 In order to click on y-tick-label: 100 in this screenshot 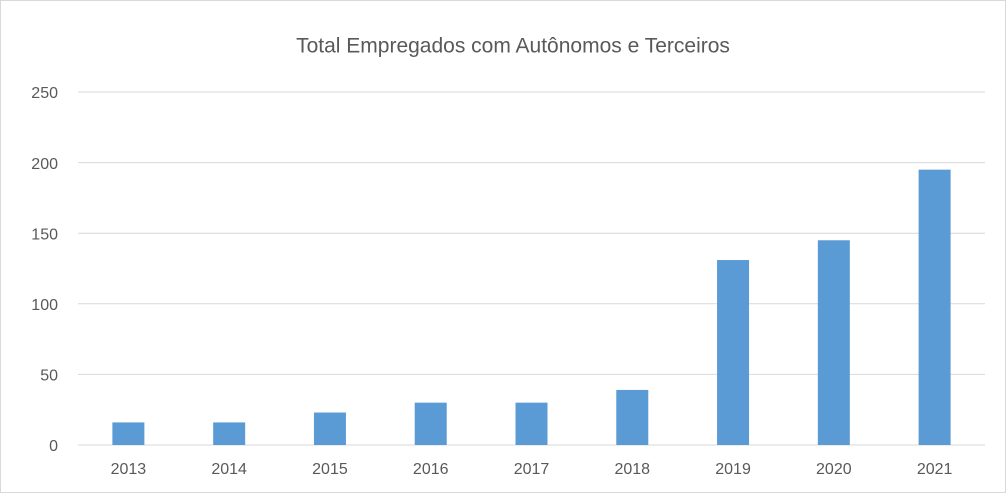, I will do `click(44, 305)`.